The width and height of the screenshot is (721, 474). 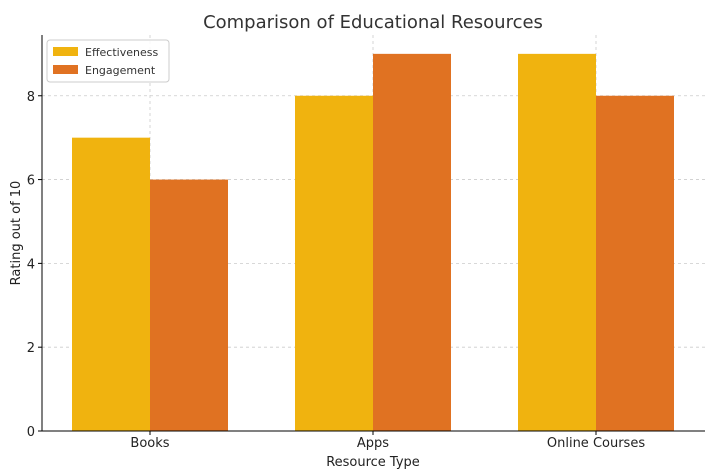 I want to click on bar-effectiveness-online-courses, so click(x=557, y=242).